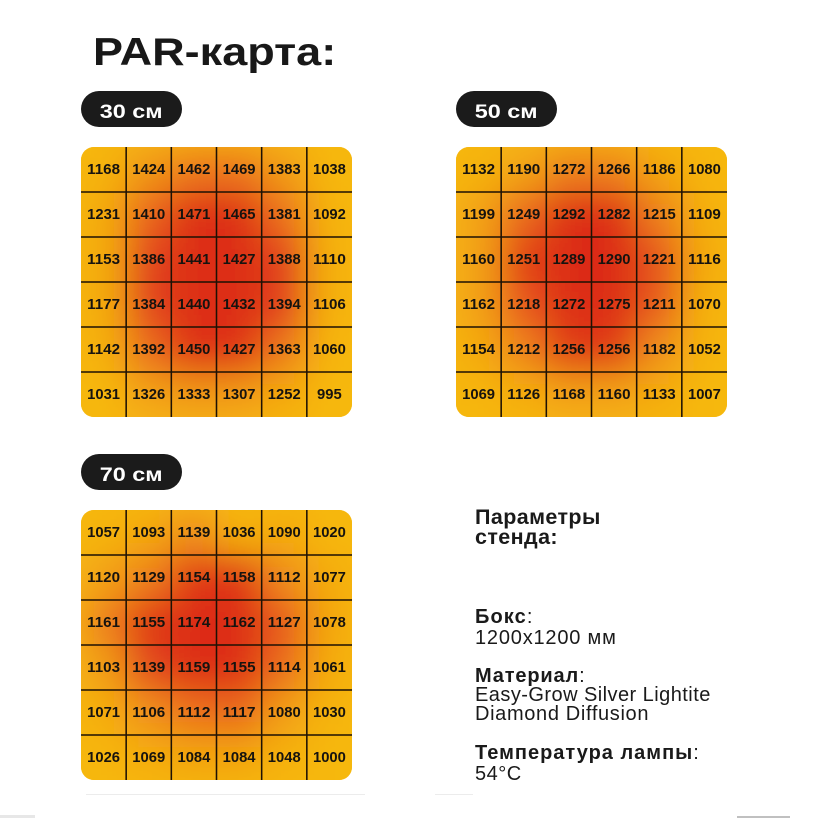 The height and width of the screenshot is (818, 818). What do you see at coordinates (284, 395) in the screenshot?
I see `svg-text: 1252` at bounding box center [284, 395].